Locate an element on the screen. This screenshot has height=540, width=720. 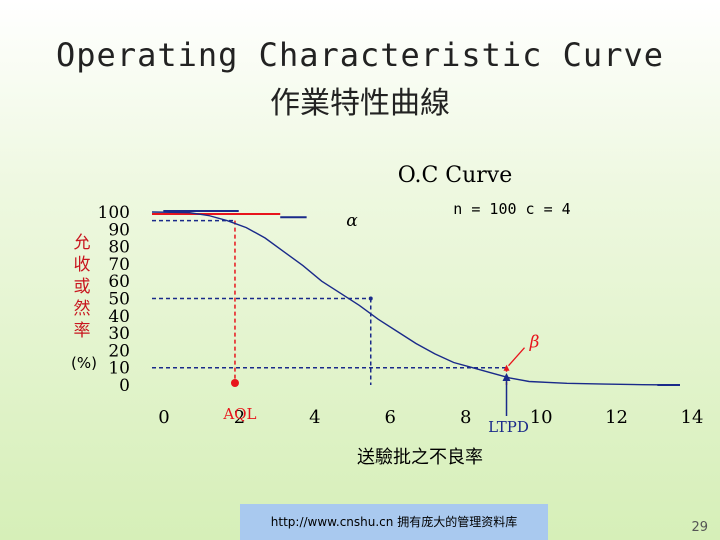
x-tick-label: 8 is located at coordinates (465, 417).